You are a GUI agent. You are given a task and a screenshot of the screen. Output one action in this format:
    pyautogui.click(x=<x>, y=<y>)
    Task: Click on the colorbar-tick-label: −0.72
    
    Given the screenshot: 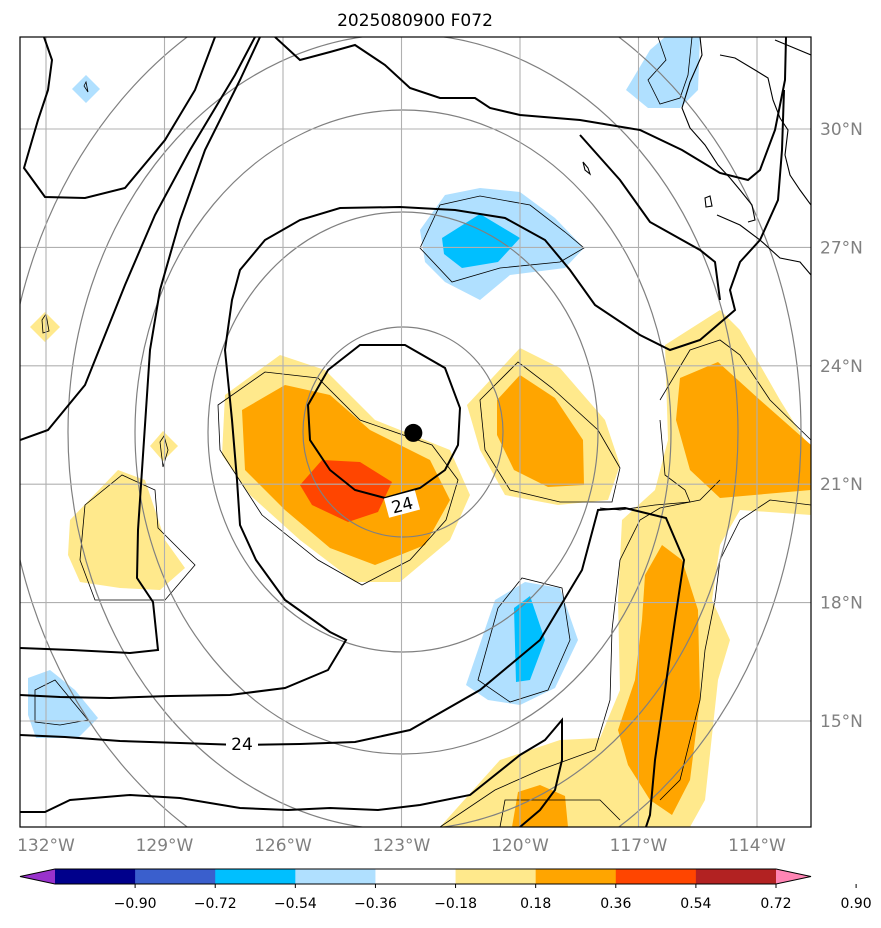 What is the action you would take?
    pyautogui.click(x=215, y=904)
    